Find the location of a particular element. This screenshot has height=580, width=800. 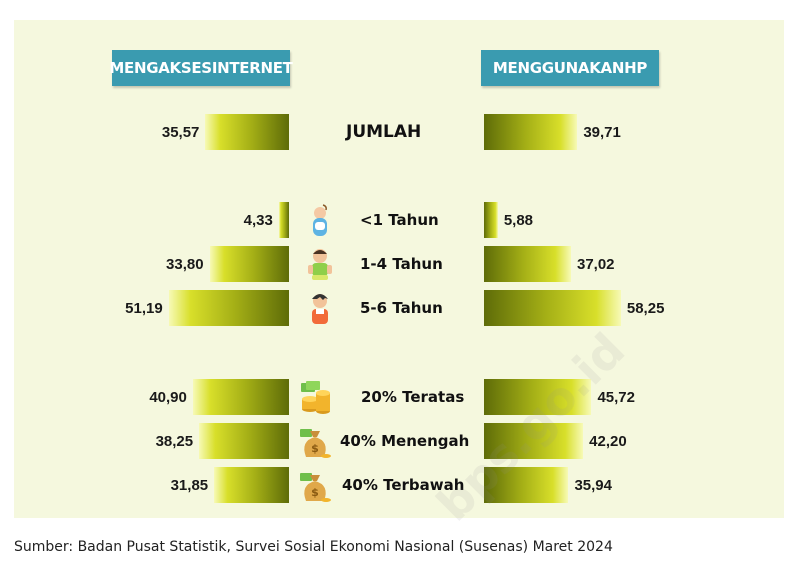

data-label-hp: 42,20 is located at coordinates (608, 441).